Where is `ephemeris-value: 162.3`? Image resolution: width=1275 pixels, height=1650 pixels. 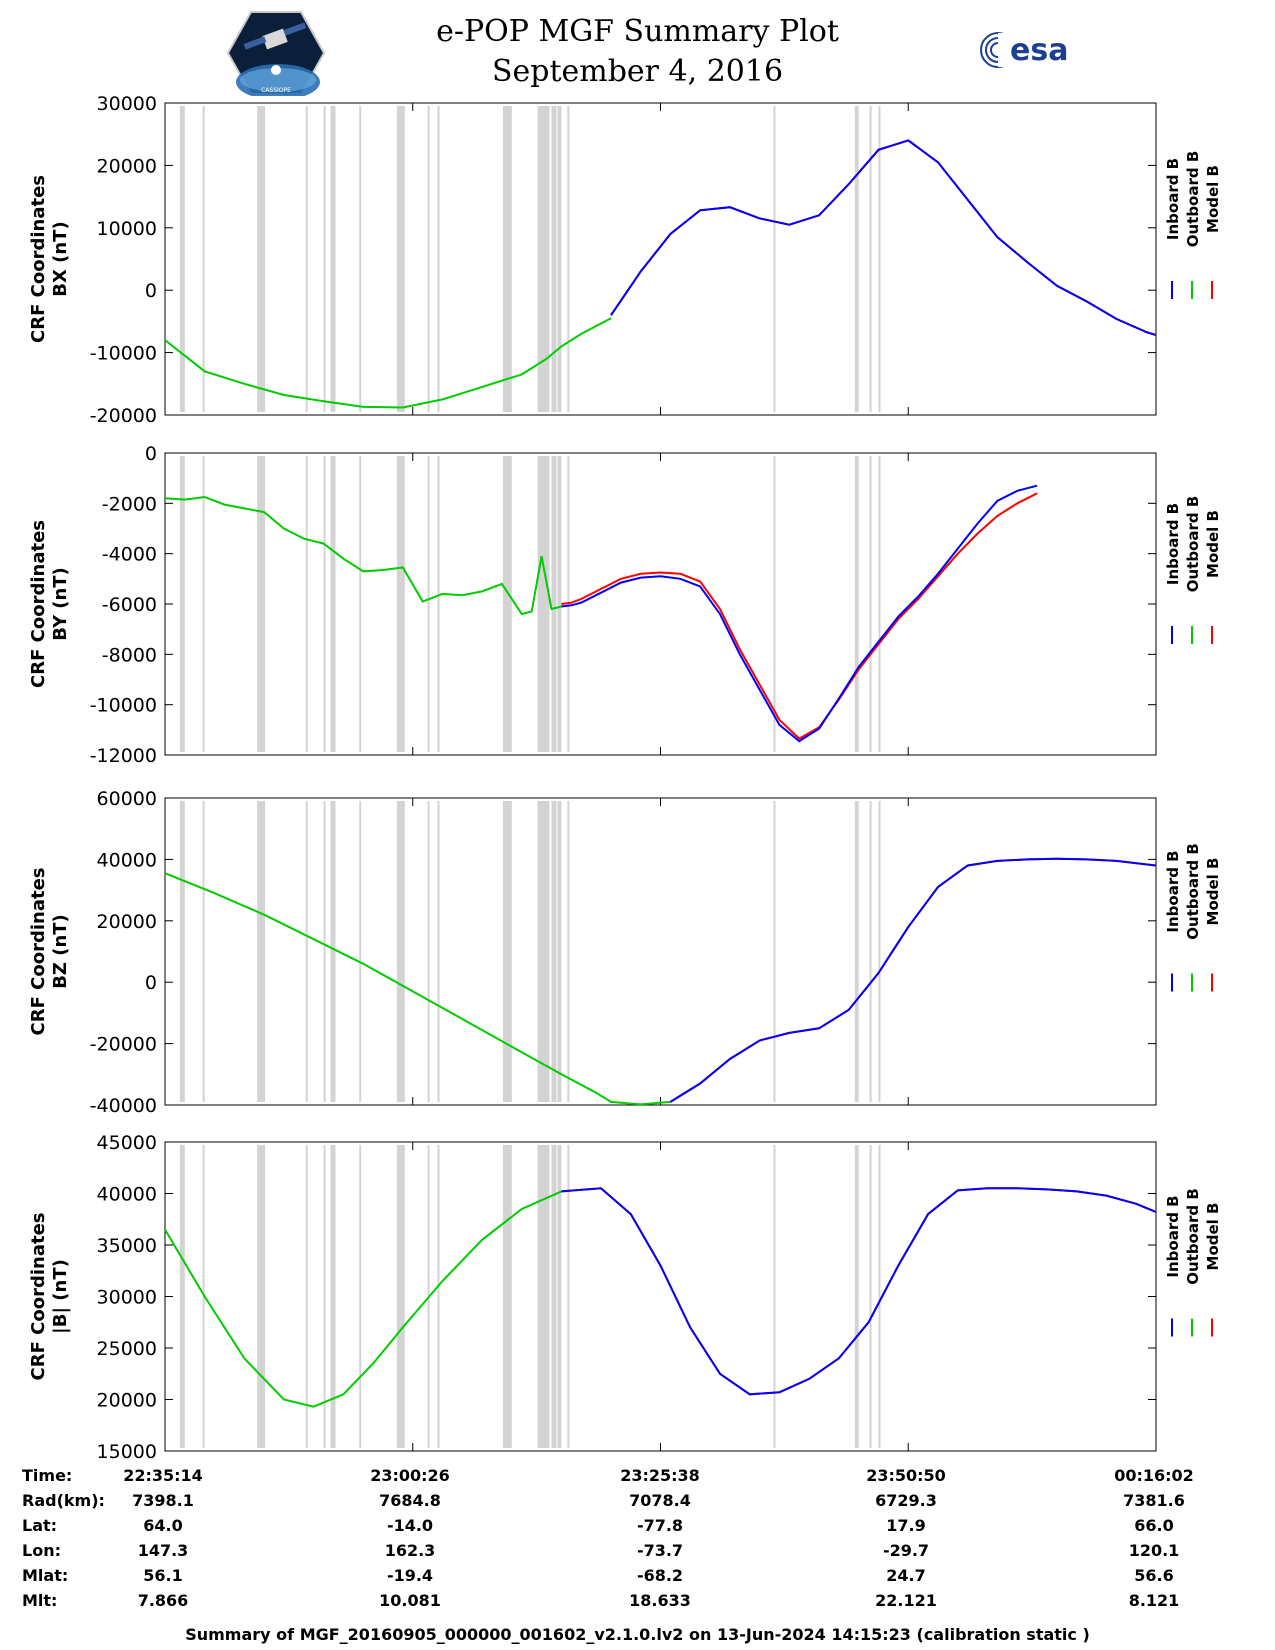 ephemeris-value: 162.3 is located at coordinates (410, 1550).